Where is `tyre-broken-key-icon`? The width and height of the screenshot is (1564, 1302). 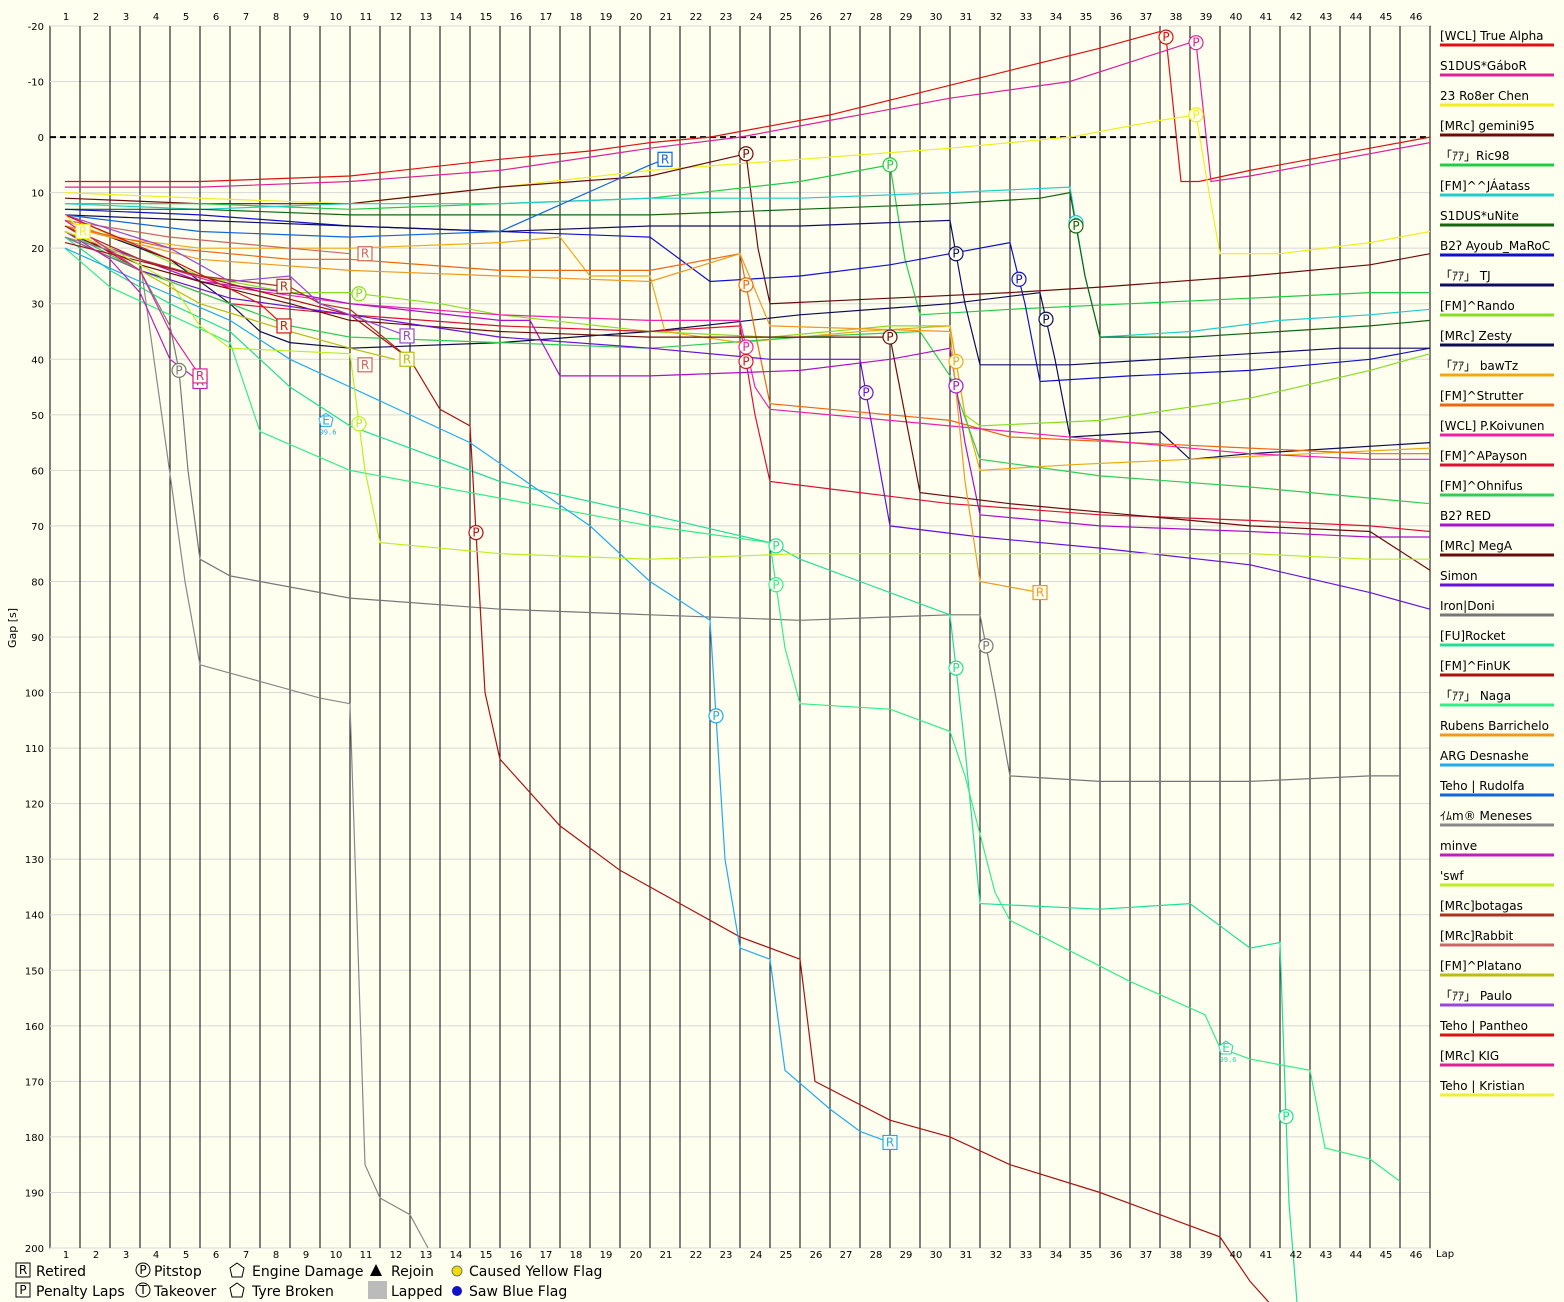 tyre-broken-key-icon is located at coordinates (237, 1290).